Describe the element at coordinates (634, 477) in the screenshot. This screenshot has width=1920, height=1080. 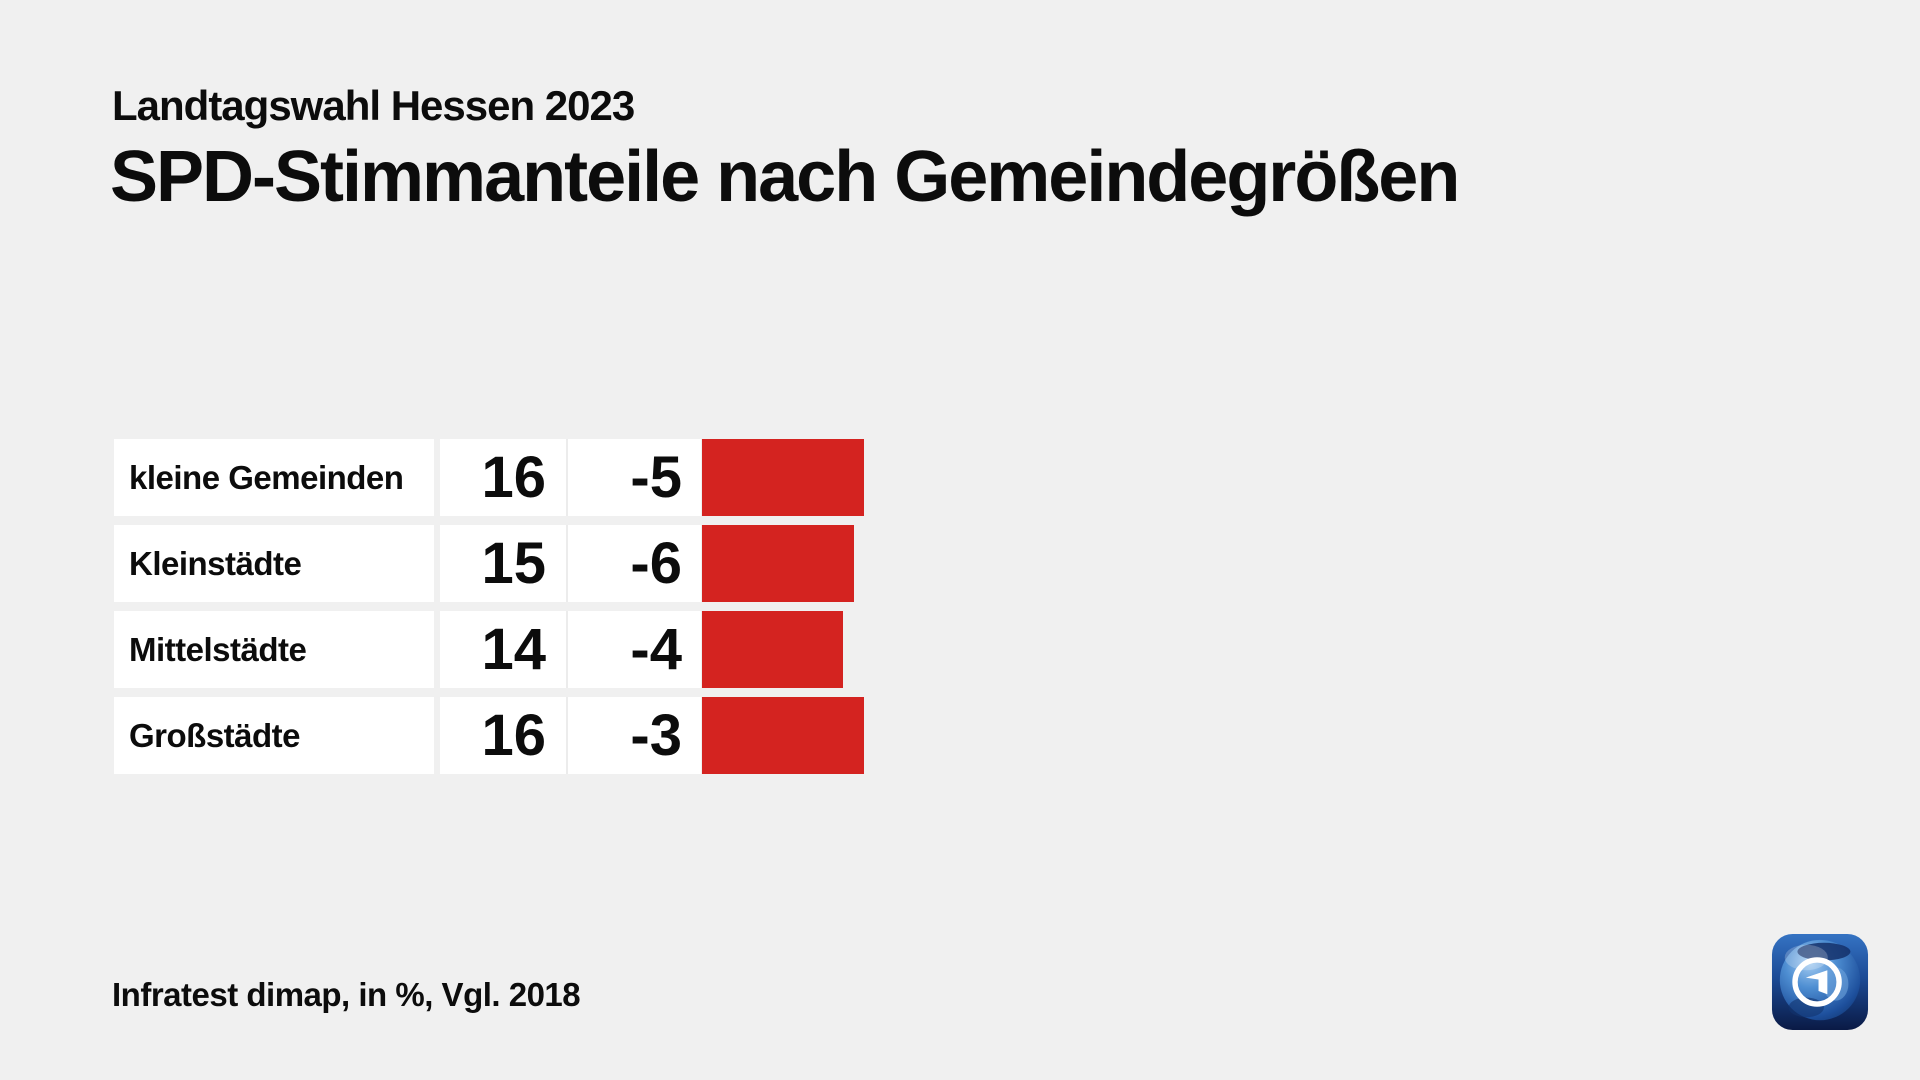
I see `change-cell: -5` at that location.